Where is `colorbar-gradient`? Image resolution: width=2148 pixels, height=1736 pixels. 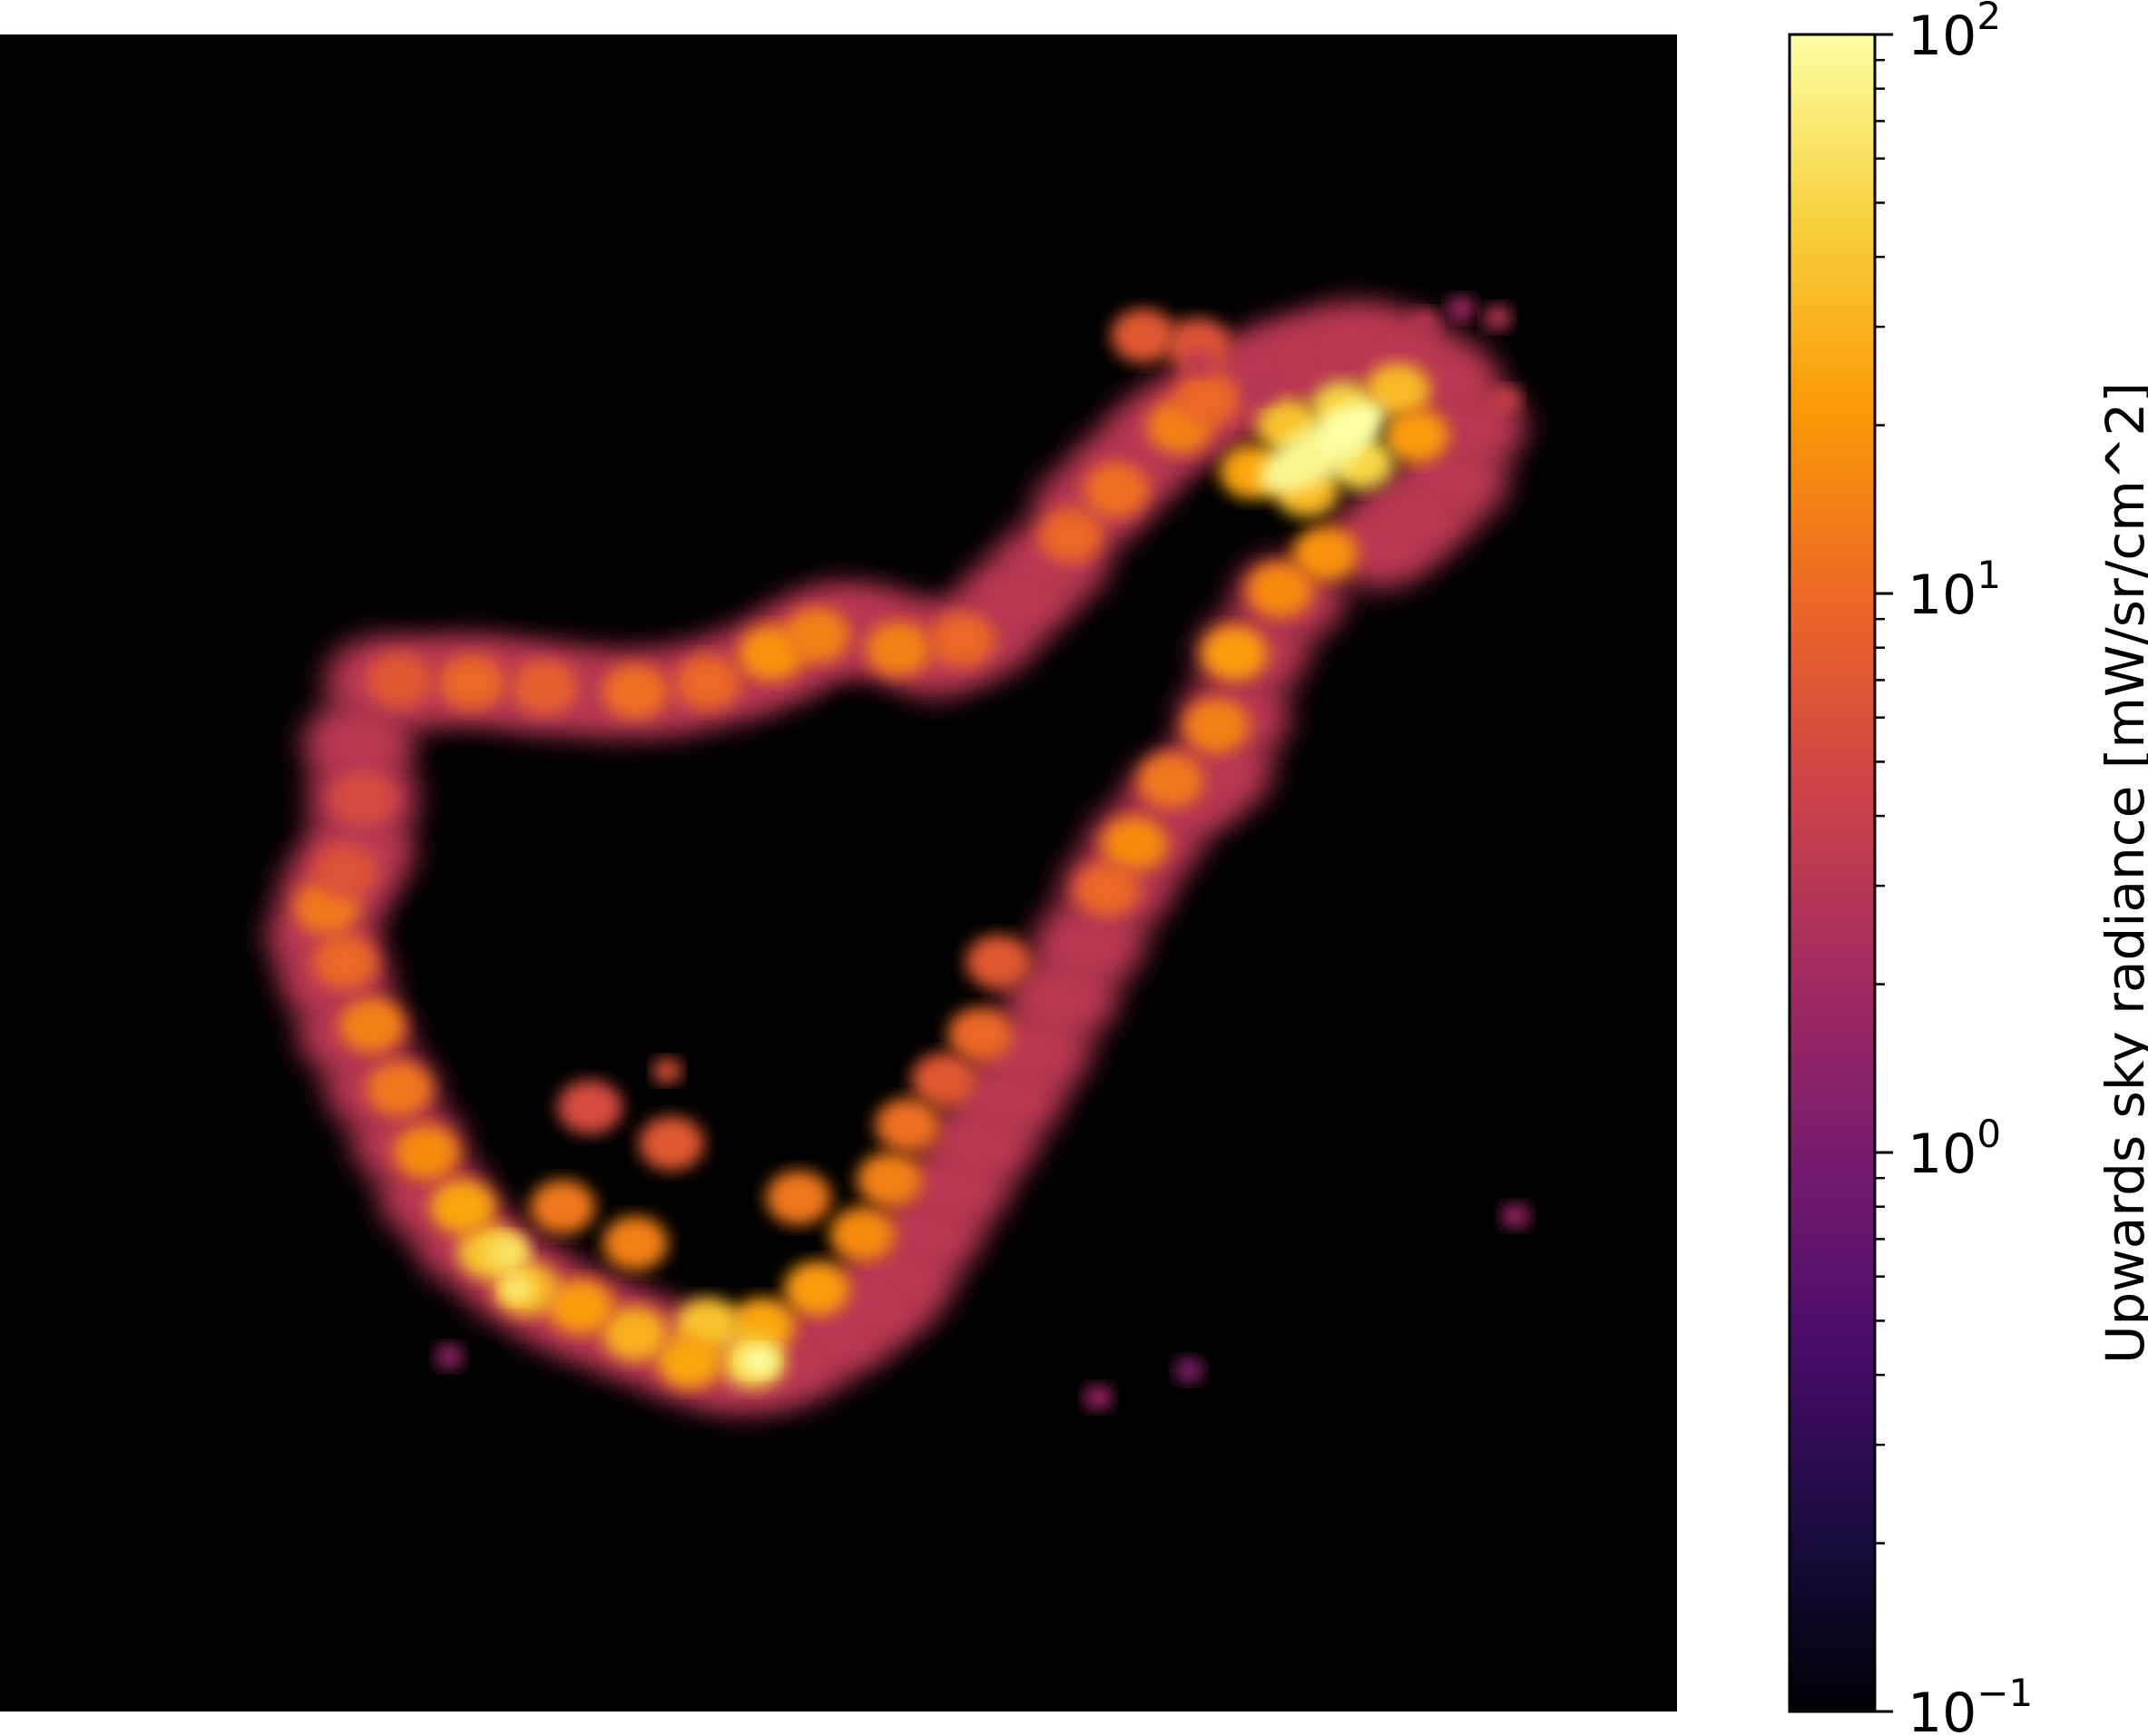 colorbar-gradient is located at coordinates (1832, 873).